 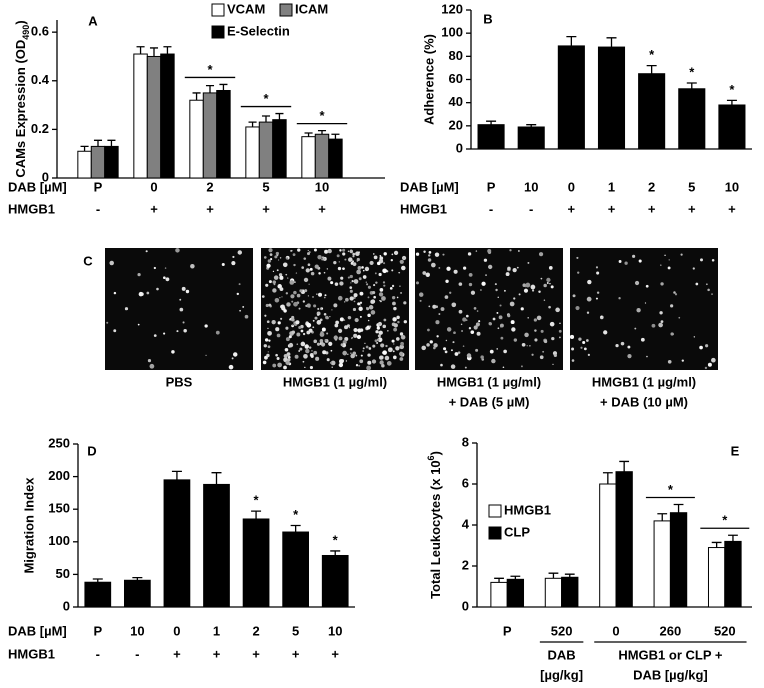 I want to click on group-label: [µg/kg], so click(x=561, y=674).